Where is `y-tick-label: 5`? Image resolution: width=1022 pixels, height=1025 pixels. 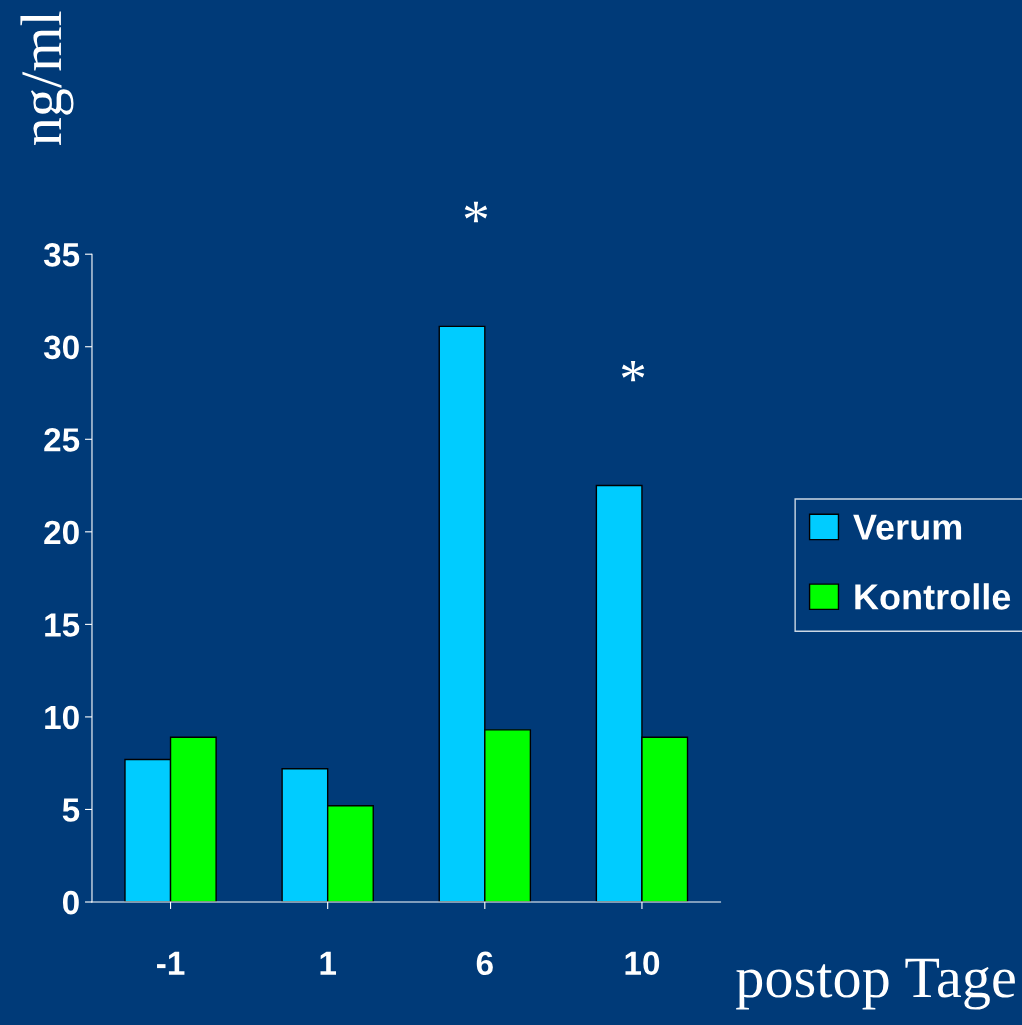 y-tick-label: 5 is located at coordinates (71, 810).